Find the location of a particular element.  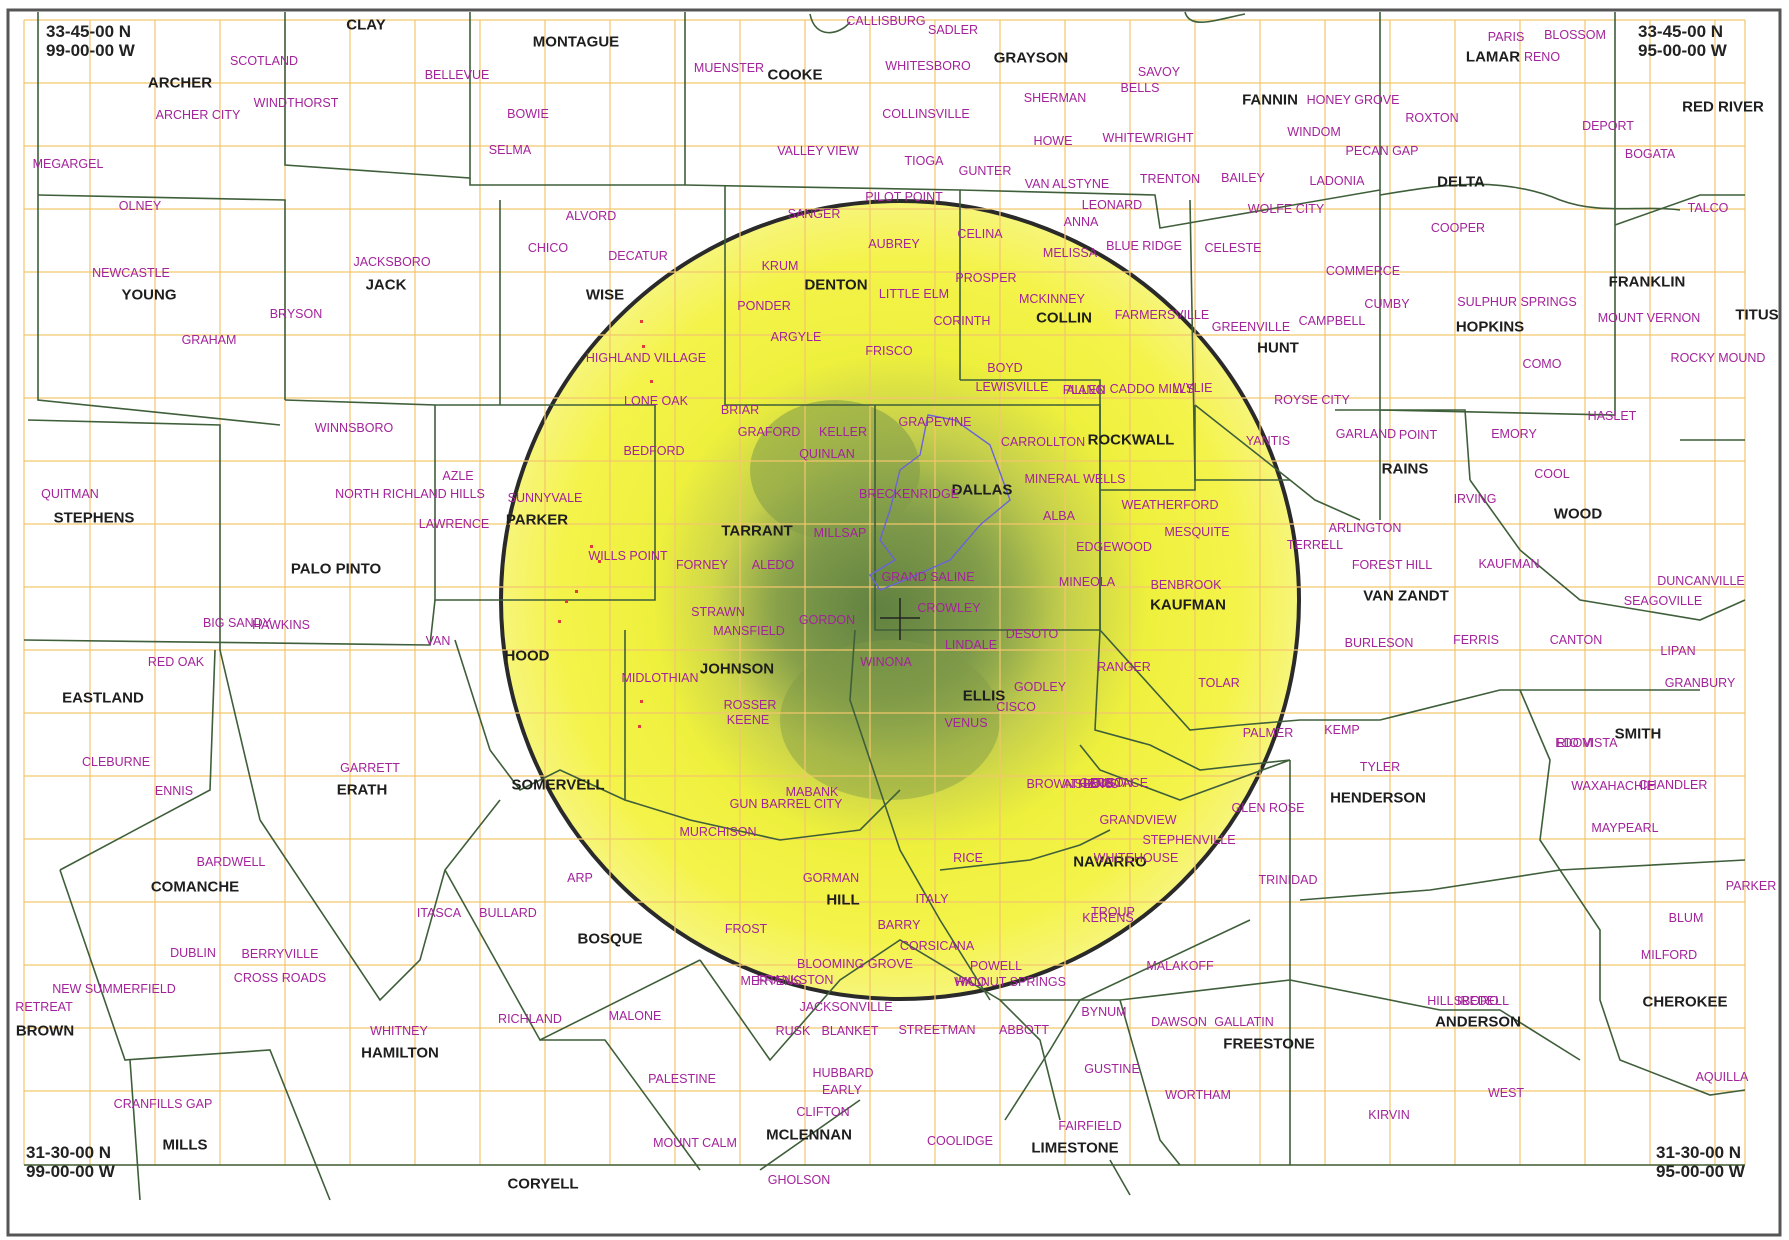

city-label: HASLET is located at coordinates (1612, 416).